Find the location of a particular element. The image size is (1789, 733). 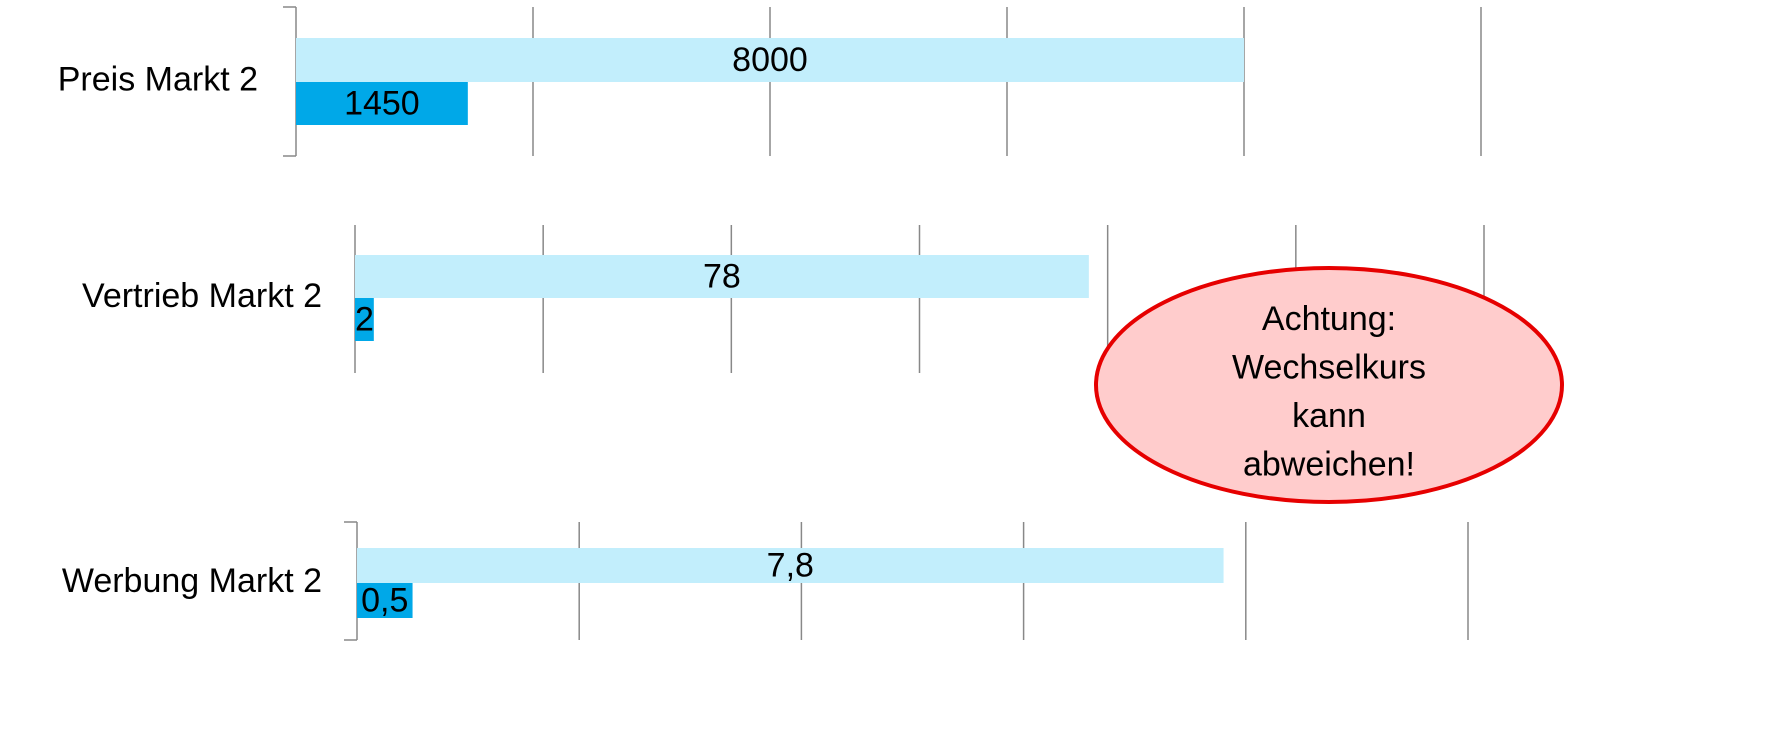

data-label: 2 is located at coordinates (364, 319).